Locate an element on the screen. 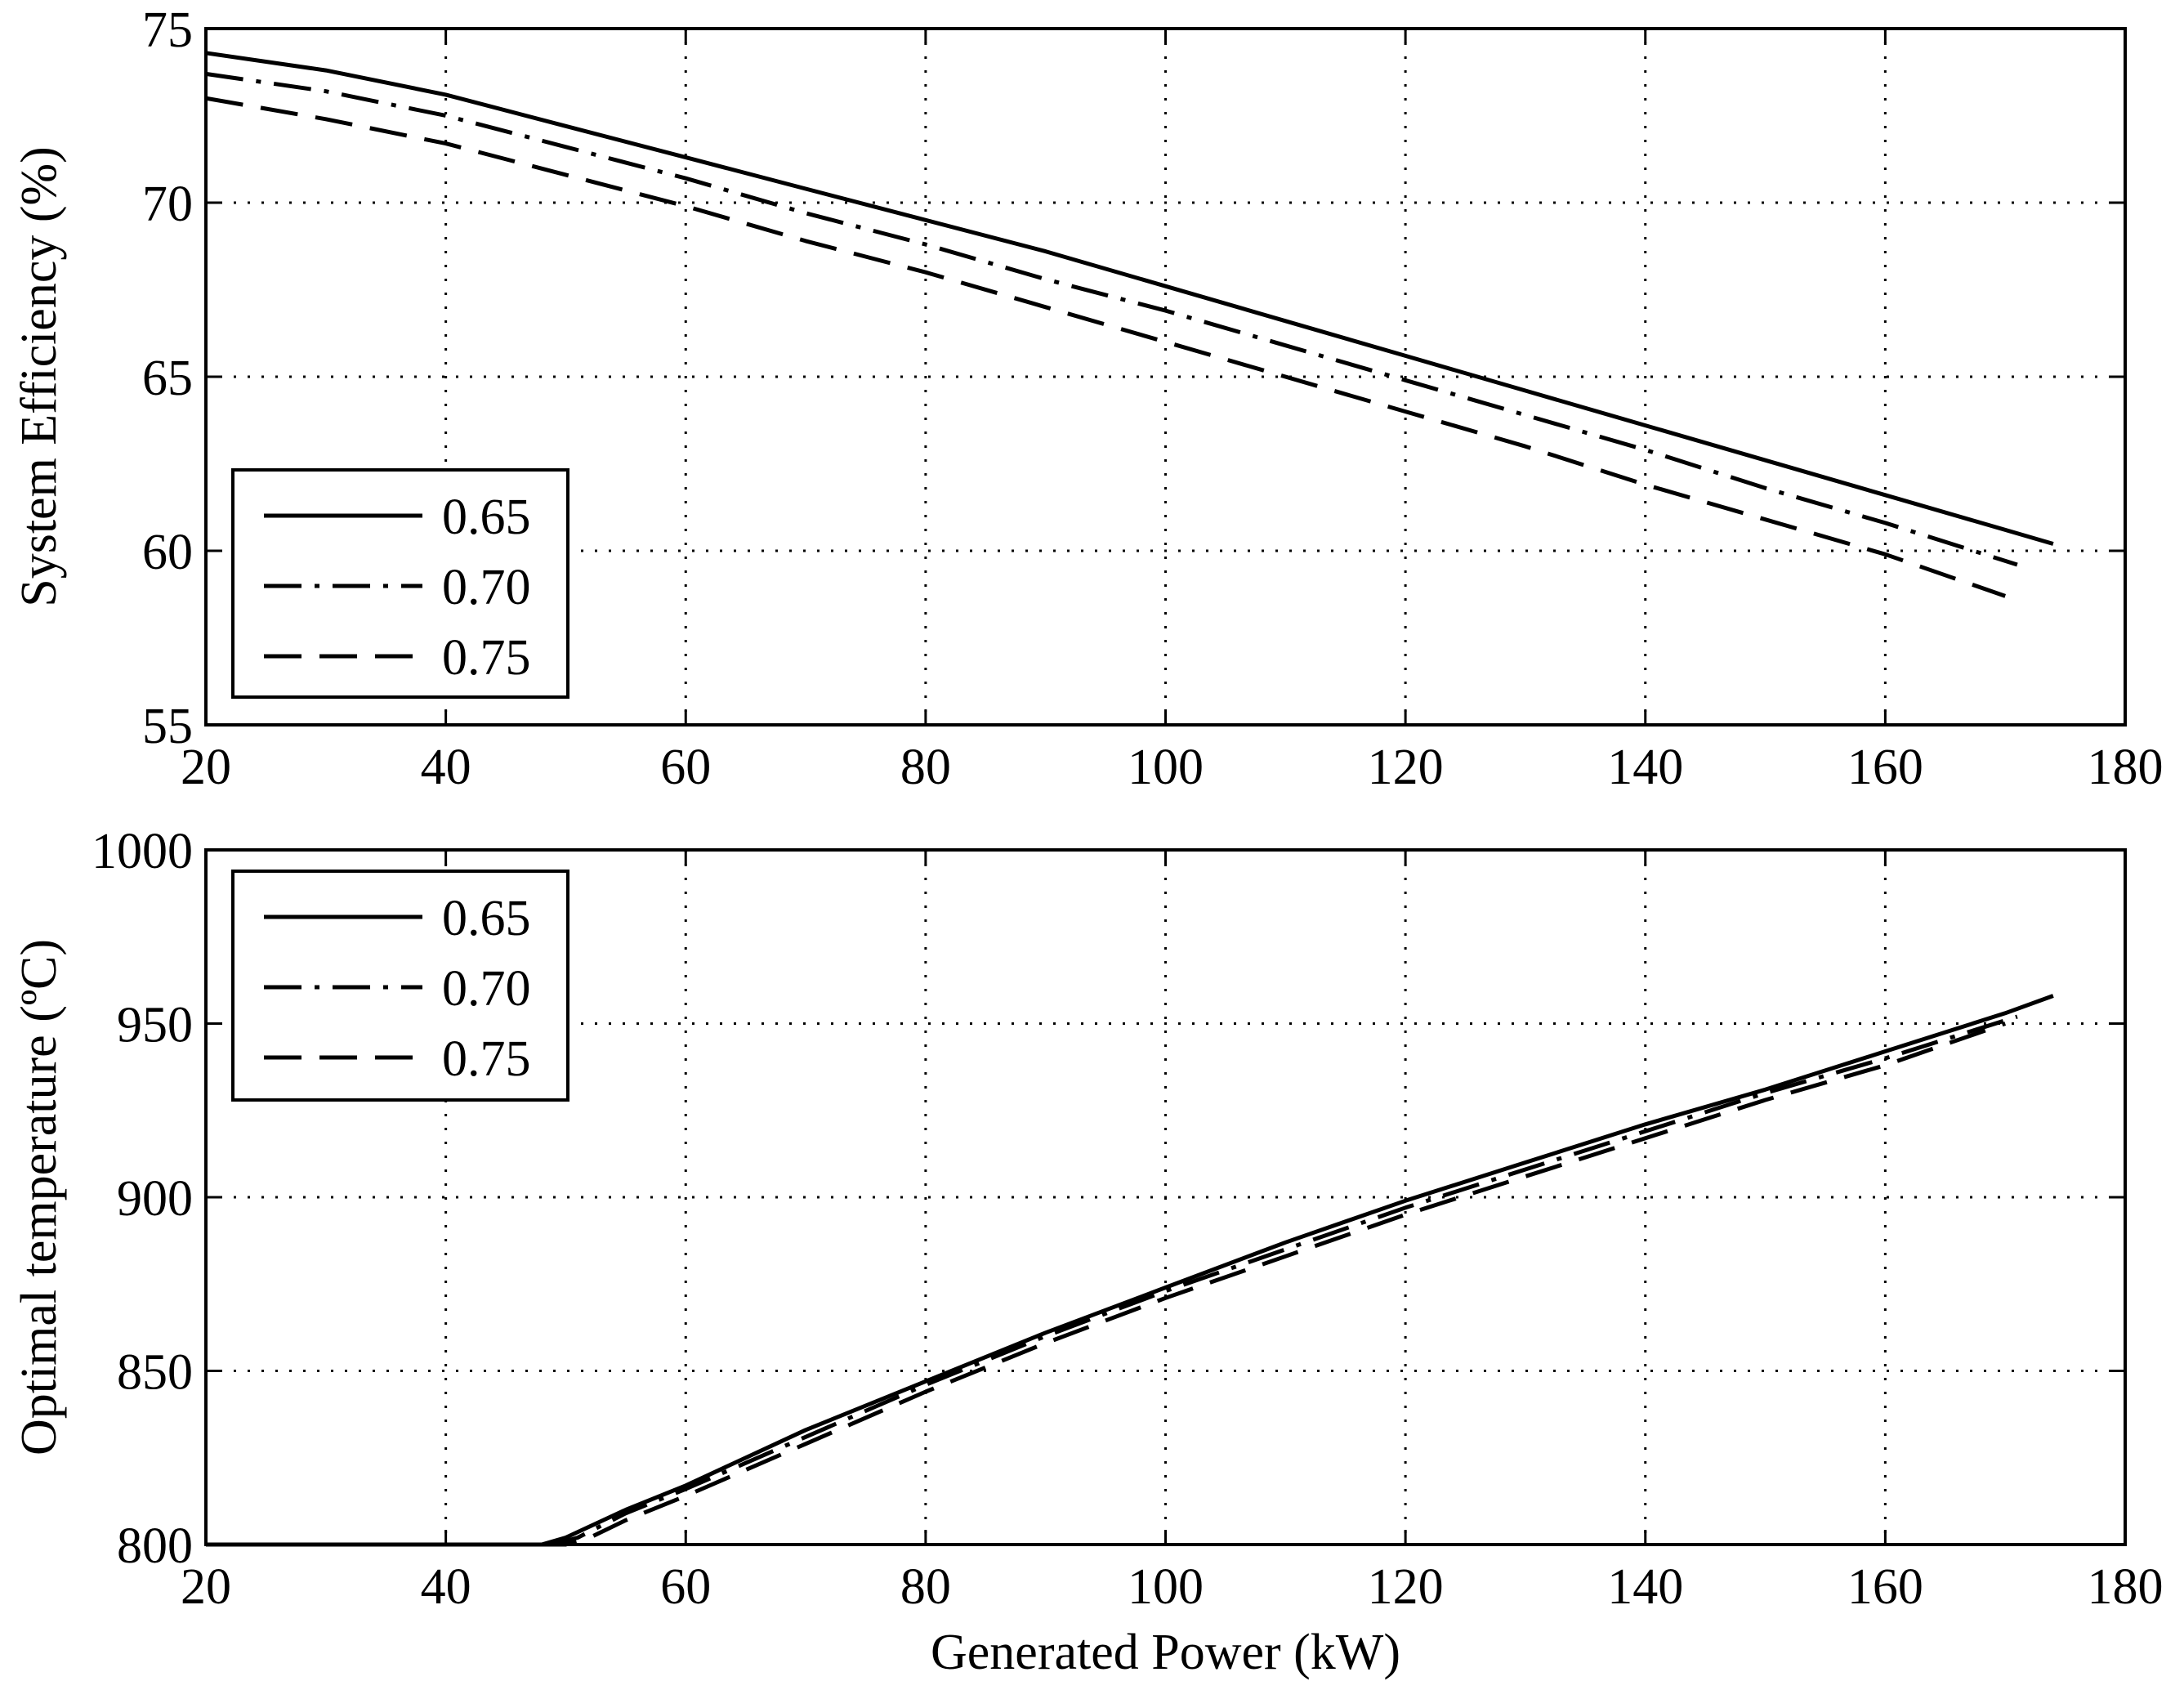 The width and height of the screenshot is (2184, 1699). y-tick-label: 850 is located at coordinates (155, 1373).